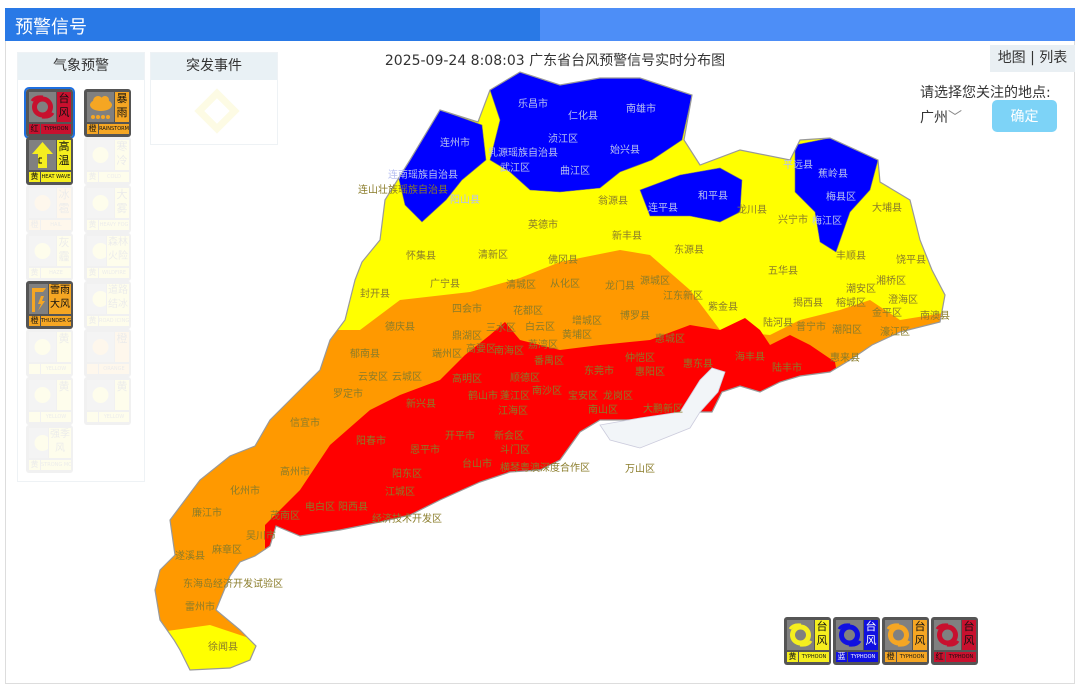  What do you see at coordinates (403, 189) in the screenshot?
I see `map-label-county: 连山壮族瑶族自治县` at bounding box center [403, 189].